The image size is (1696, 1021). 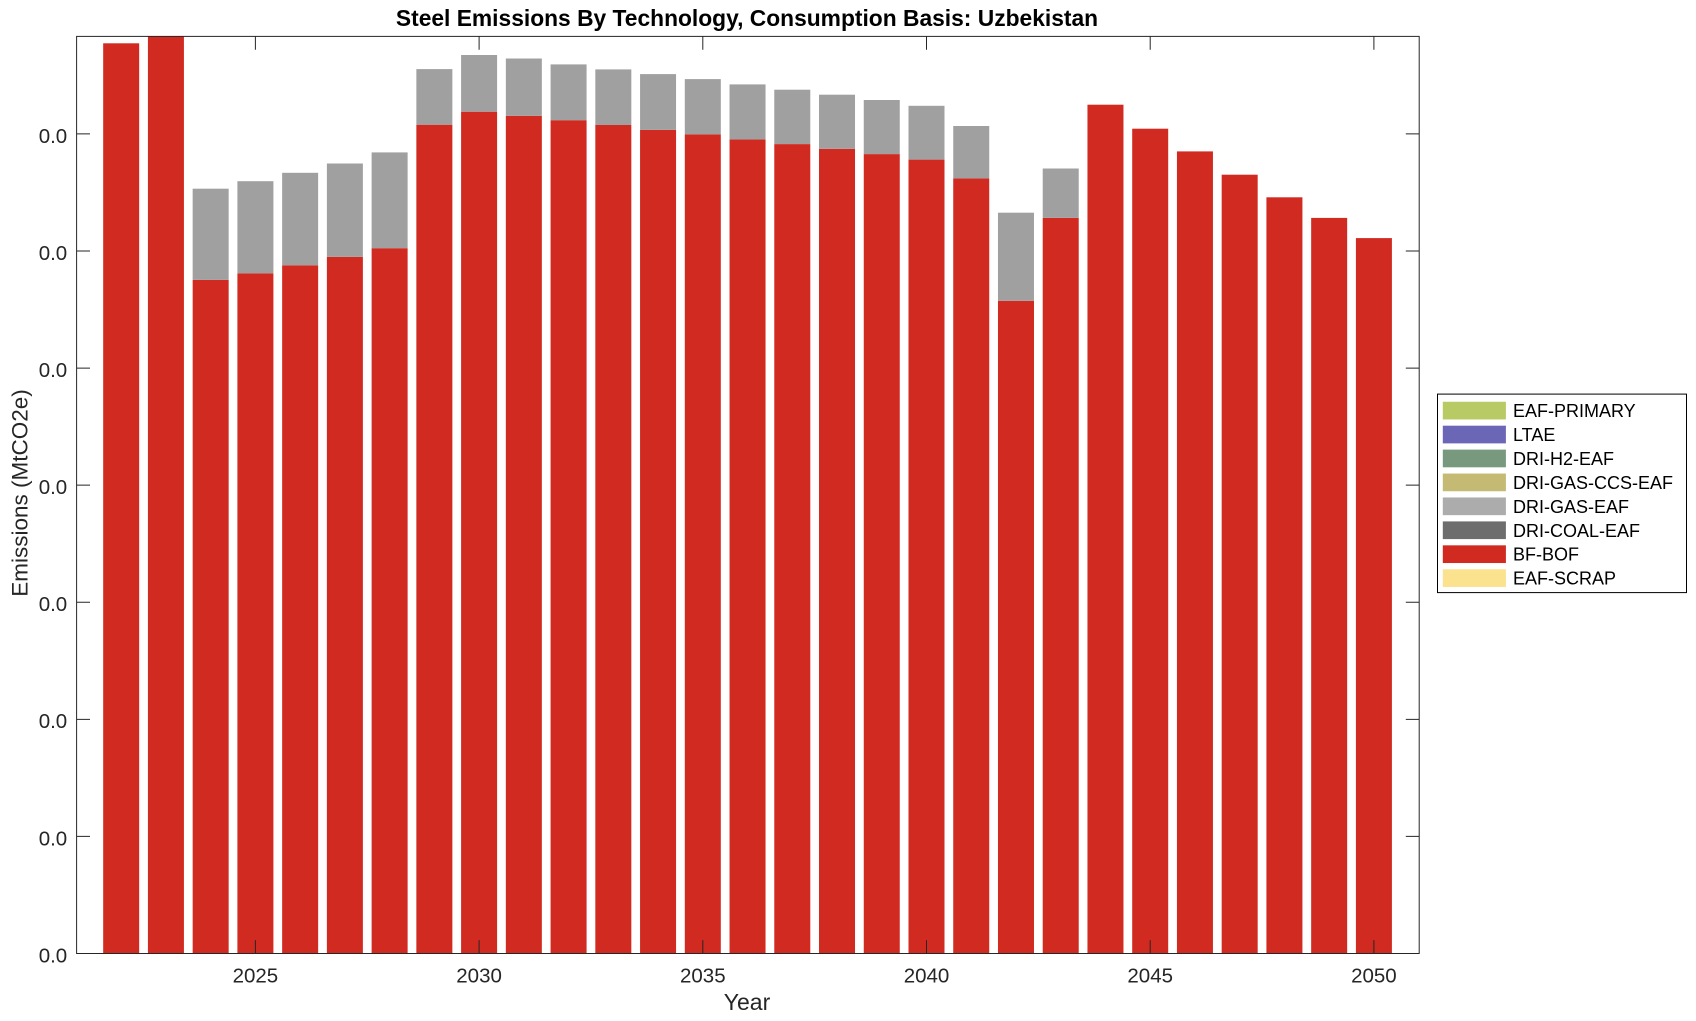 What do you see at coordinates (1563, 459) in the screenshot?
I see `svg-text: DRI-H2-EAF` at bounding box center [1563, 459].